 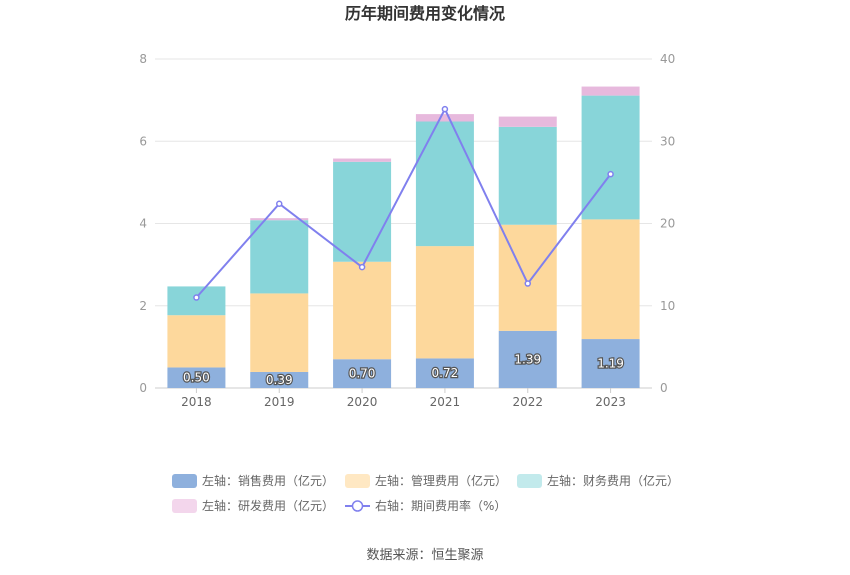 I want to click on data-label: 1.19, so click(x=610, y=364).